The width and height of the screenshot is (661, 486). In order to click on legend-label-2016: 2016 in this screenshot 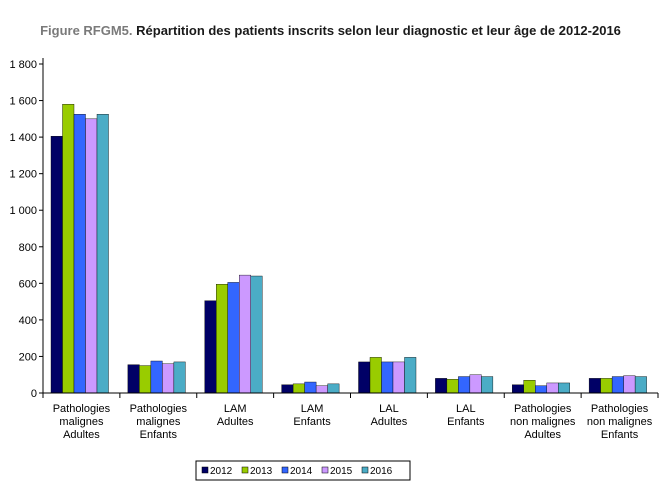, I will do `click(381, 471)`.